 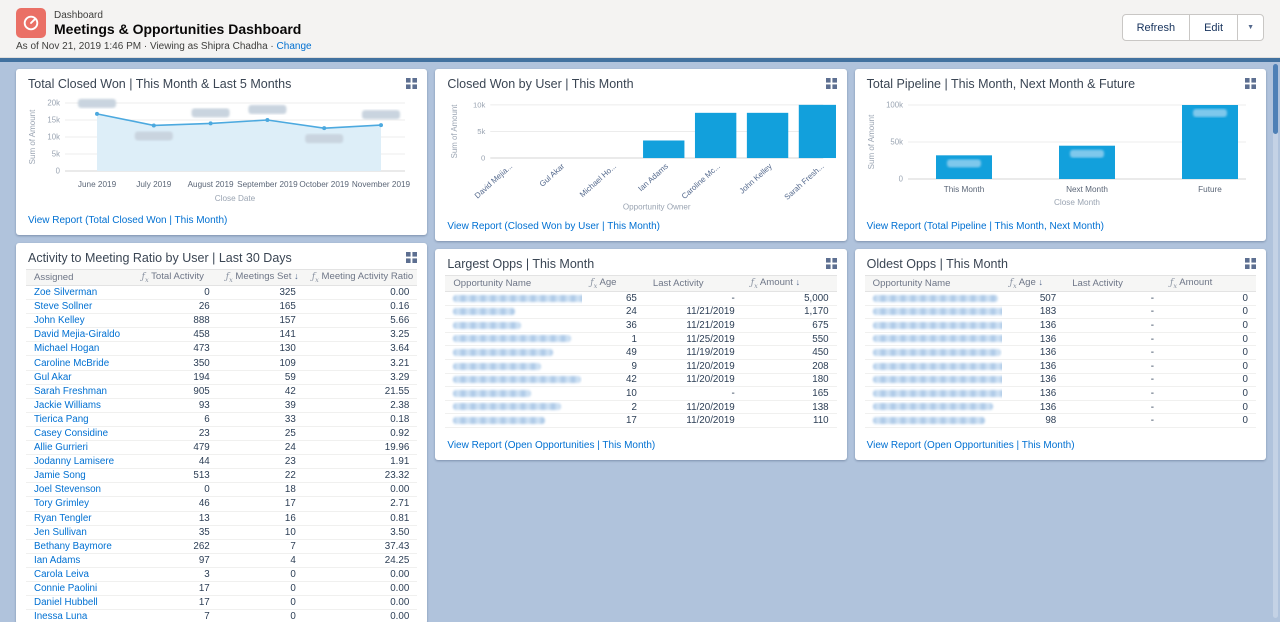 I want to click on user-link: Ian Adams, so click(x=57, y=560).